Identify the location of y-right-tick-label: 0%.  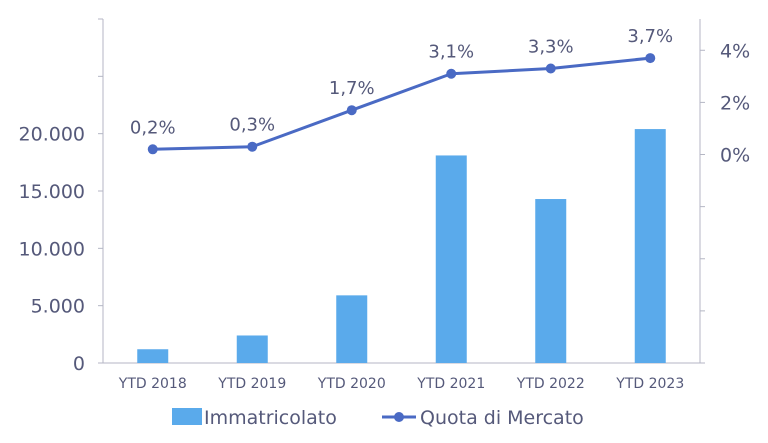
(735, 156).